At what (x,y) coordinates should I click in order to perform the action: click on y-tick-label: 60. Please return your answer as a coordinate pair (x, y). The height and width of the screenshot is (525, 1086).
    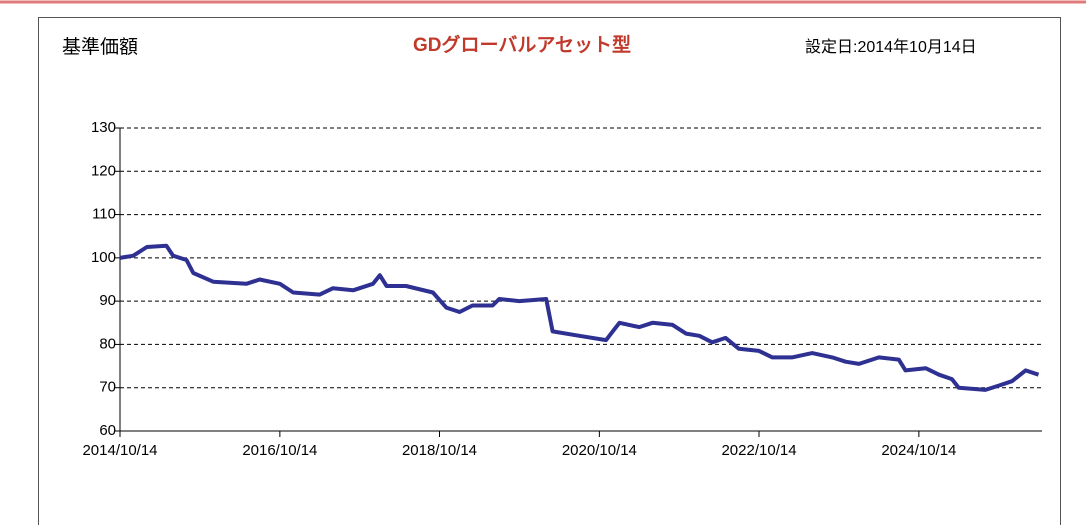
    Looking at the image, I should click on (107, 430).